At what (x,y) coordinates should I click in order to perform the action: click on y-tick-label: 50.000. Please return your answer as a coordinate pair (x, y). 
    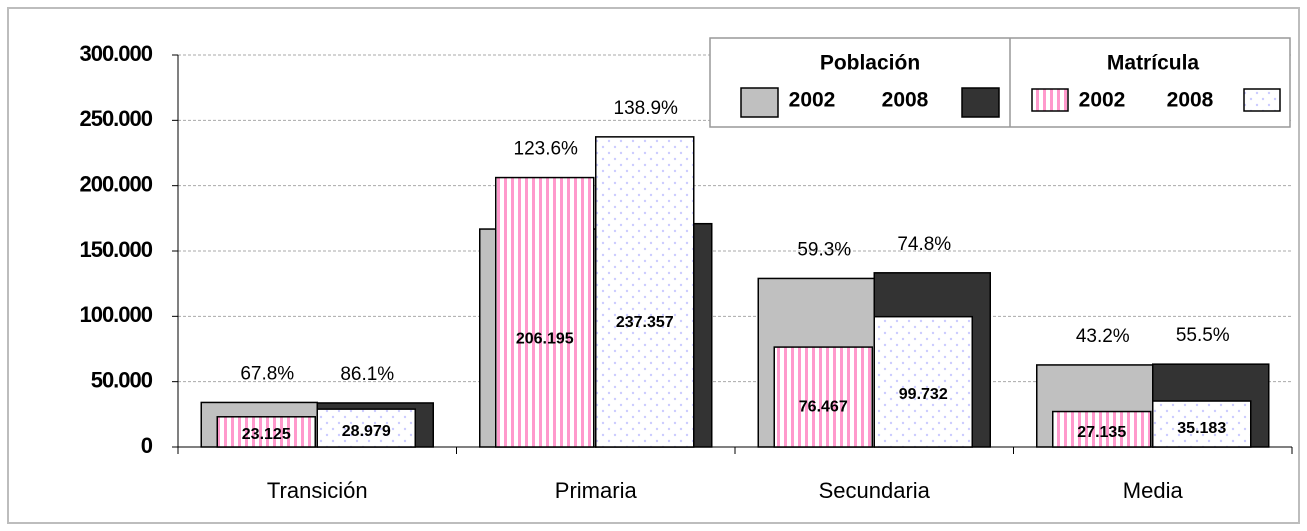
    Looking at the image, I should click on (122, 379).